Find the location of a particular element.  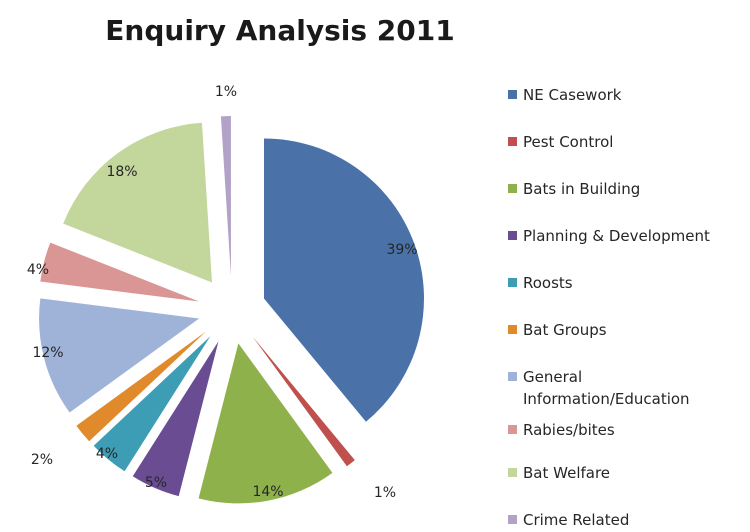

legend-item: Bat Welfare is located at coordinates (559, 473).